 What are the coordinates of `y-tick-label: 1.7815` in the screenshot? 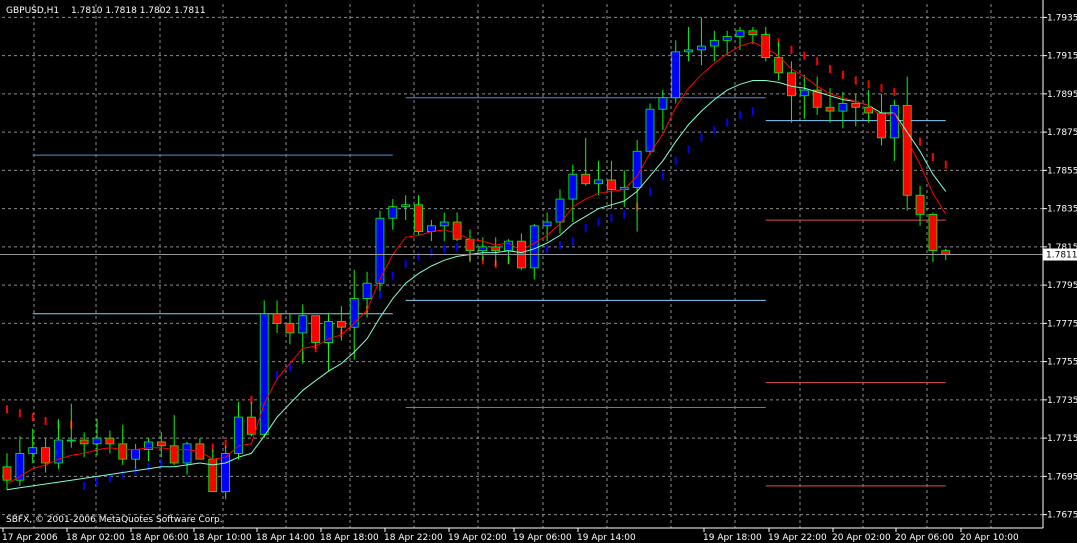 It's located at (1062, 248).